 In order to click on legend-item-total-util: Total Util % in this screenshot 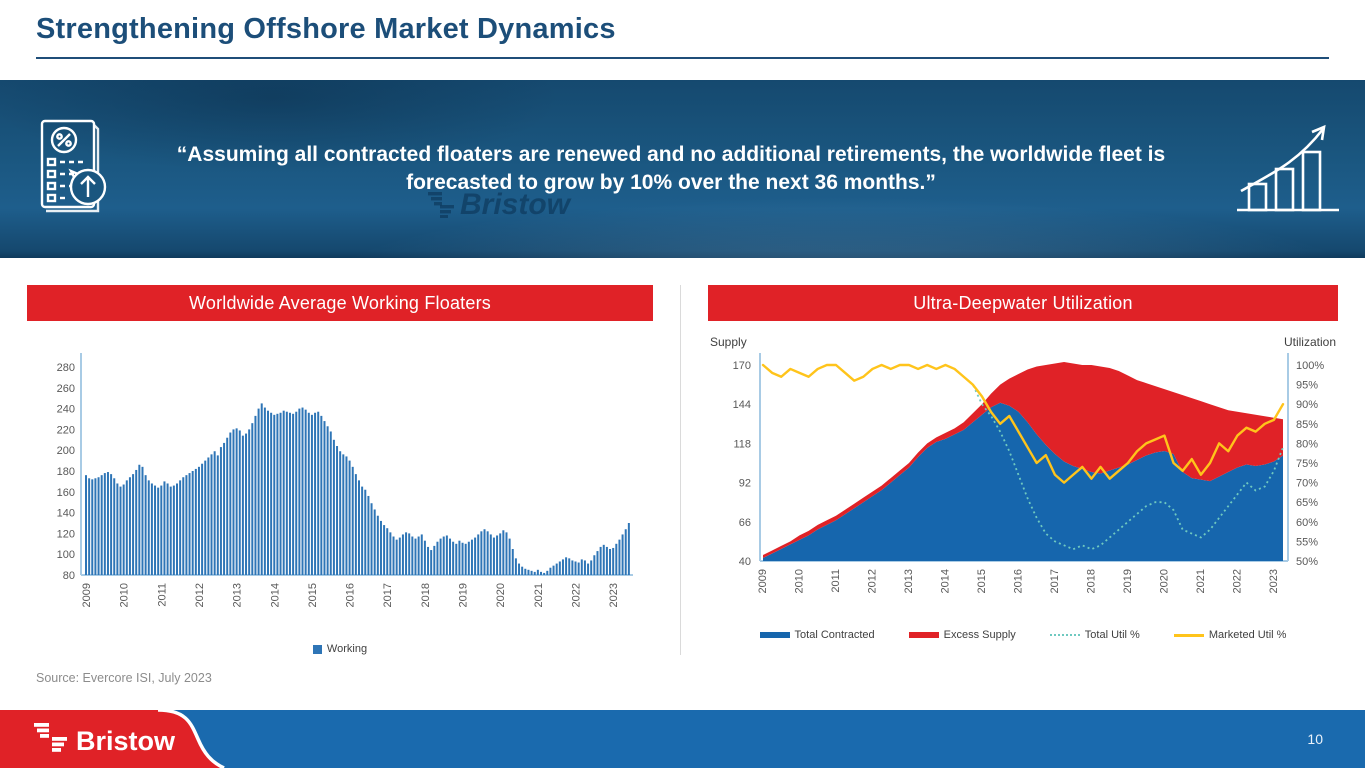, I will do `click(1094, 635)`.